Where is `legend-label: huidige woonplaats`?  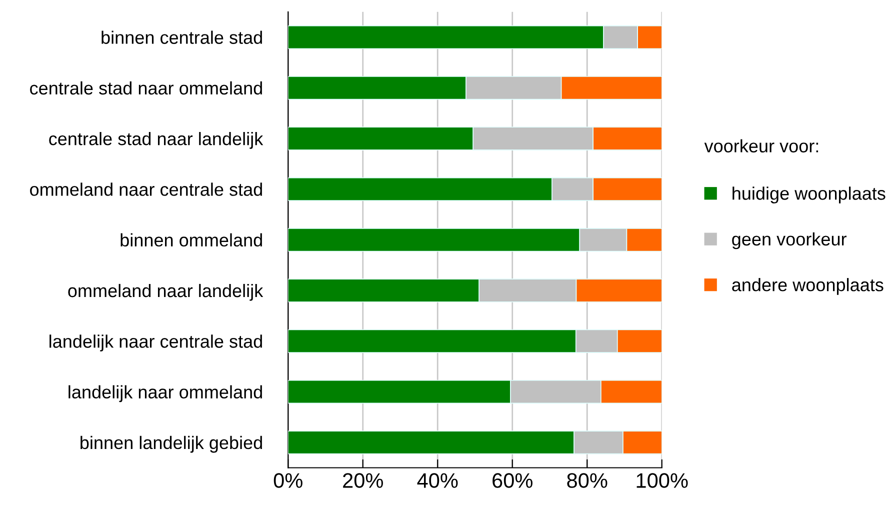 legend-label: huidige woonplaats is located at coordinates (809, 195).